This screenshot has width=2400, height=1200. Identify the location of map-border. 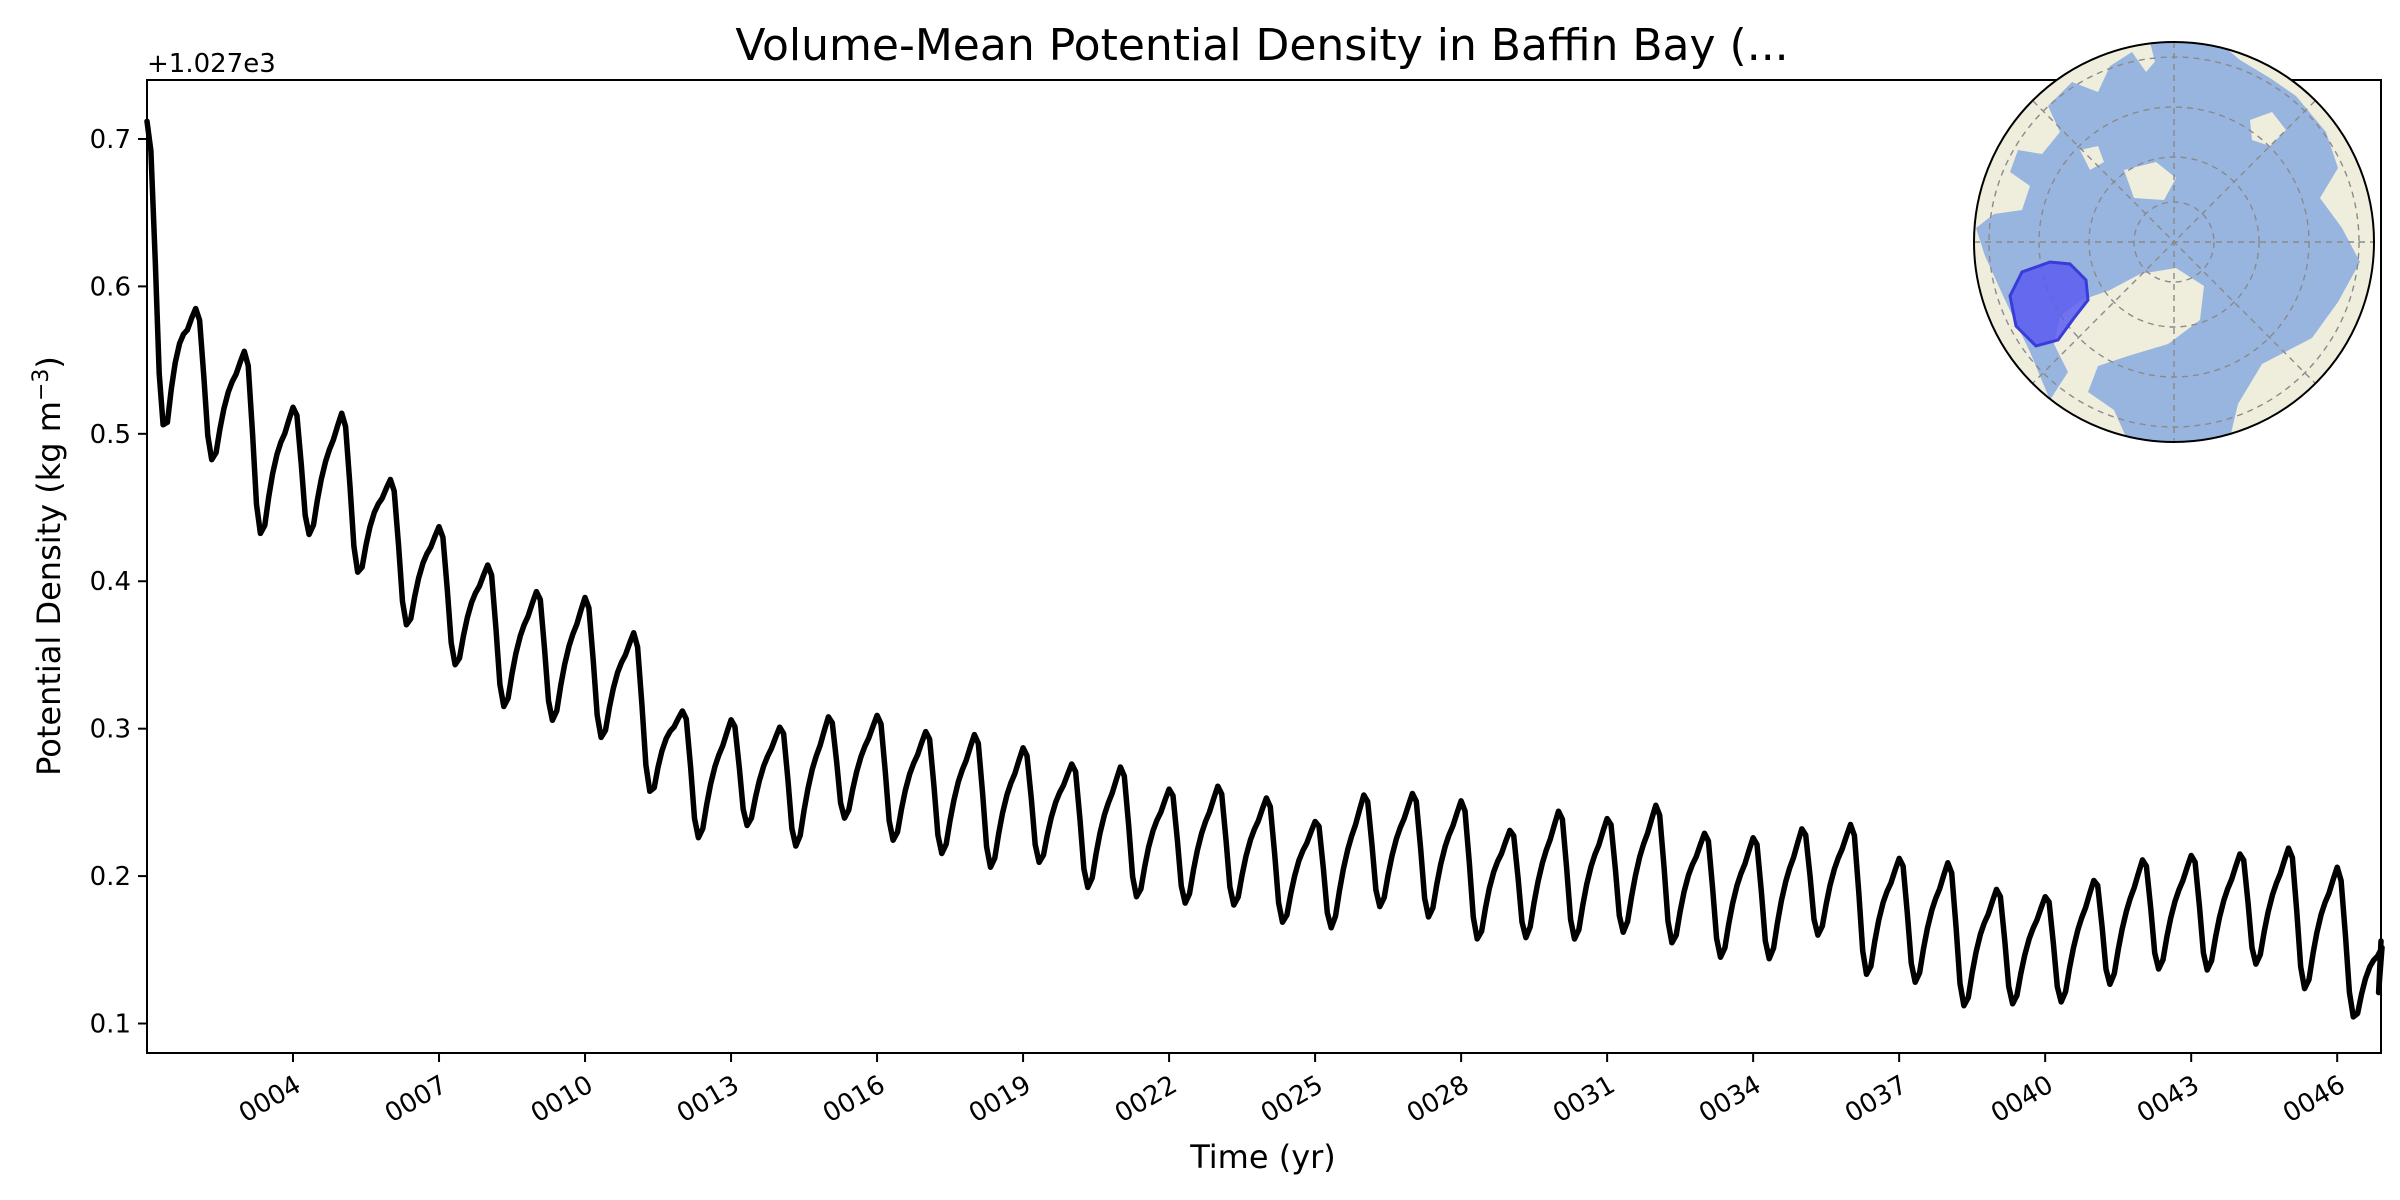
(2174, 242).